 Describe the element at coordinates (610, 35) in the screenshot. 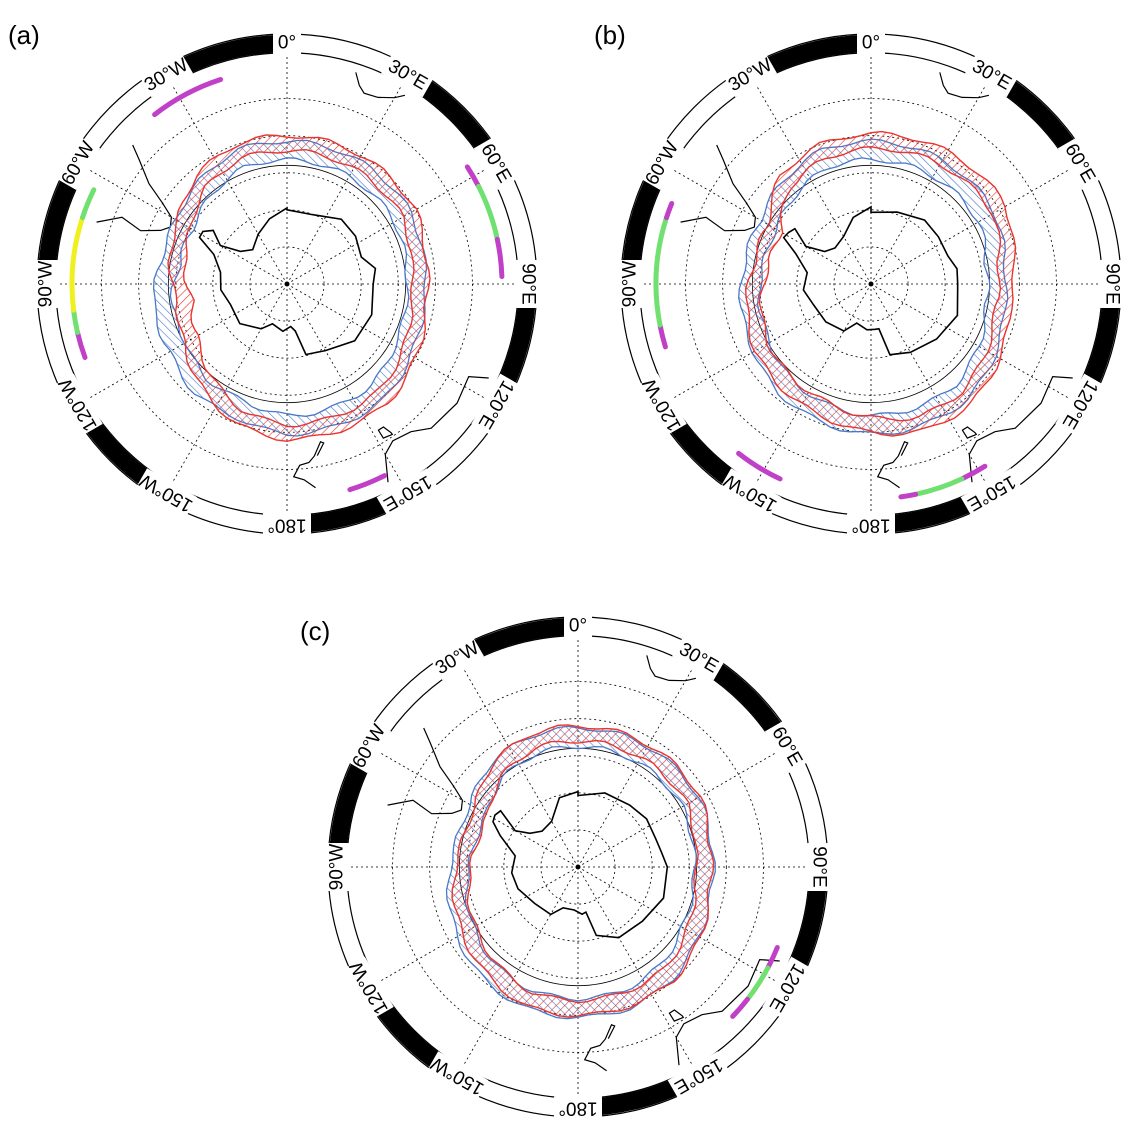

I see `panel-label-b: (b)` at that location.